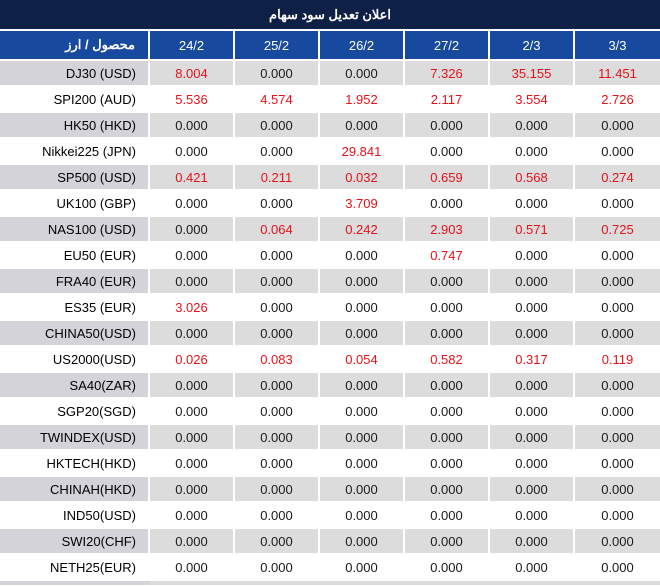 This screenshot has width=660, height=587. I want to click on date-column-header: 26/2, so click(362, 46).